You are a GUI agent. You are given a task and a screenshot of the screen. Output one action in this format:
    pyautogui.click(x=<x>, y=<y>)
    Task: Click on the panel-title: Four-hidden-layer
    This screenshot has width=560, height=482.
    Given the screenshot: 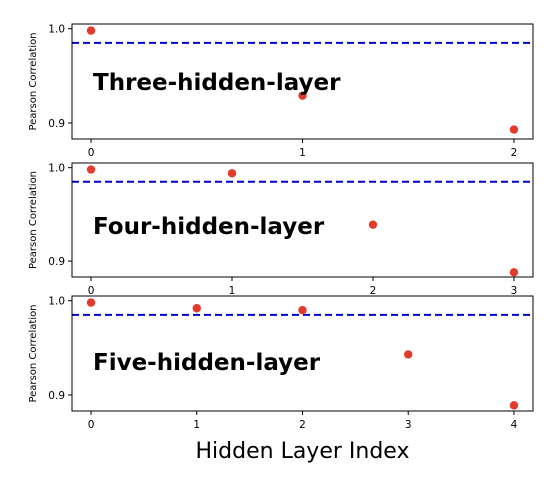 What is the action you would take?
    pyautogui.click(x=209, y=227)
    